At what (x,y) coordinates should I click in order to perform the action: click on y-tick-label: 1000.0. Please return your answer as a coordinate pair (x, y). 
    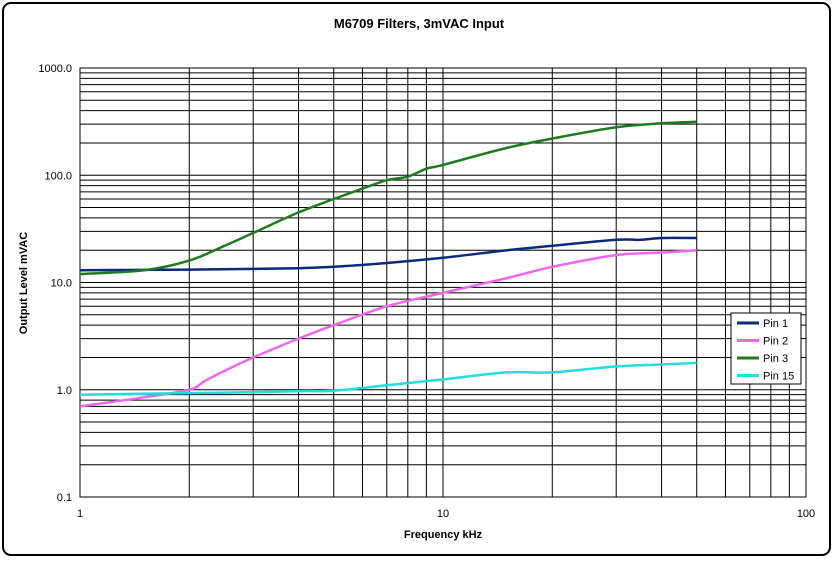
    Looking at the image, I should click on (55, 69).